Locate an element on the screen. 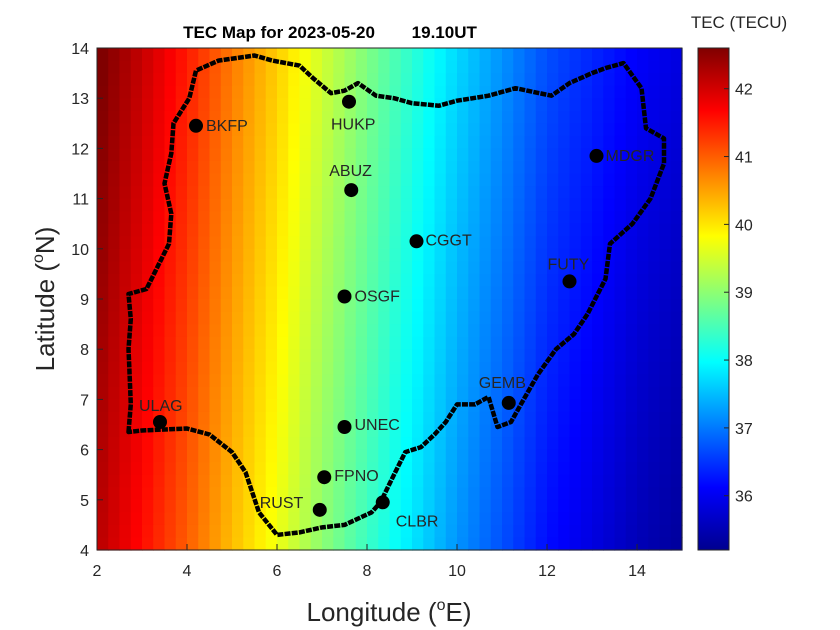 This screenshot has height=630, width=840. x-axis-title-sup: o is located at coordinates (441, 605).